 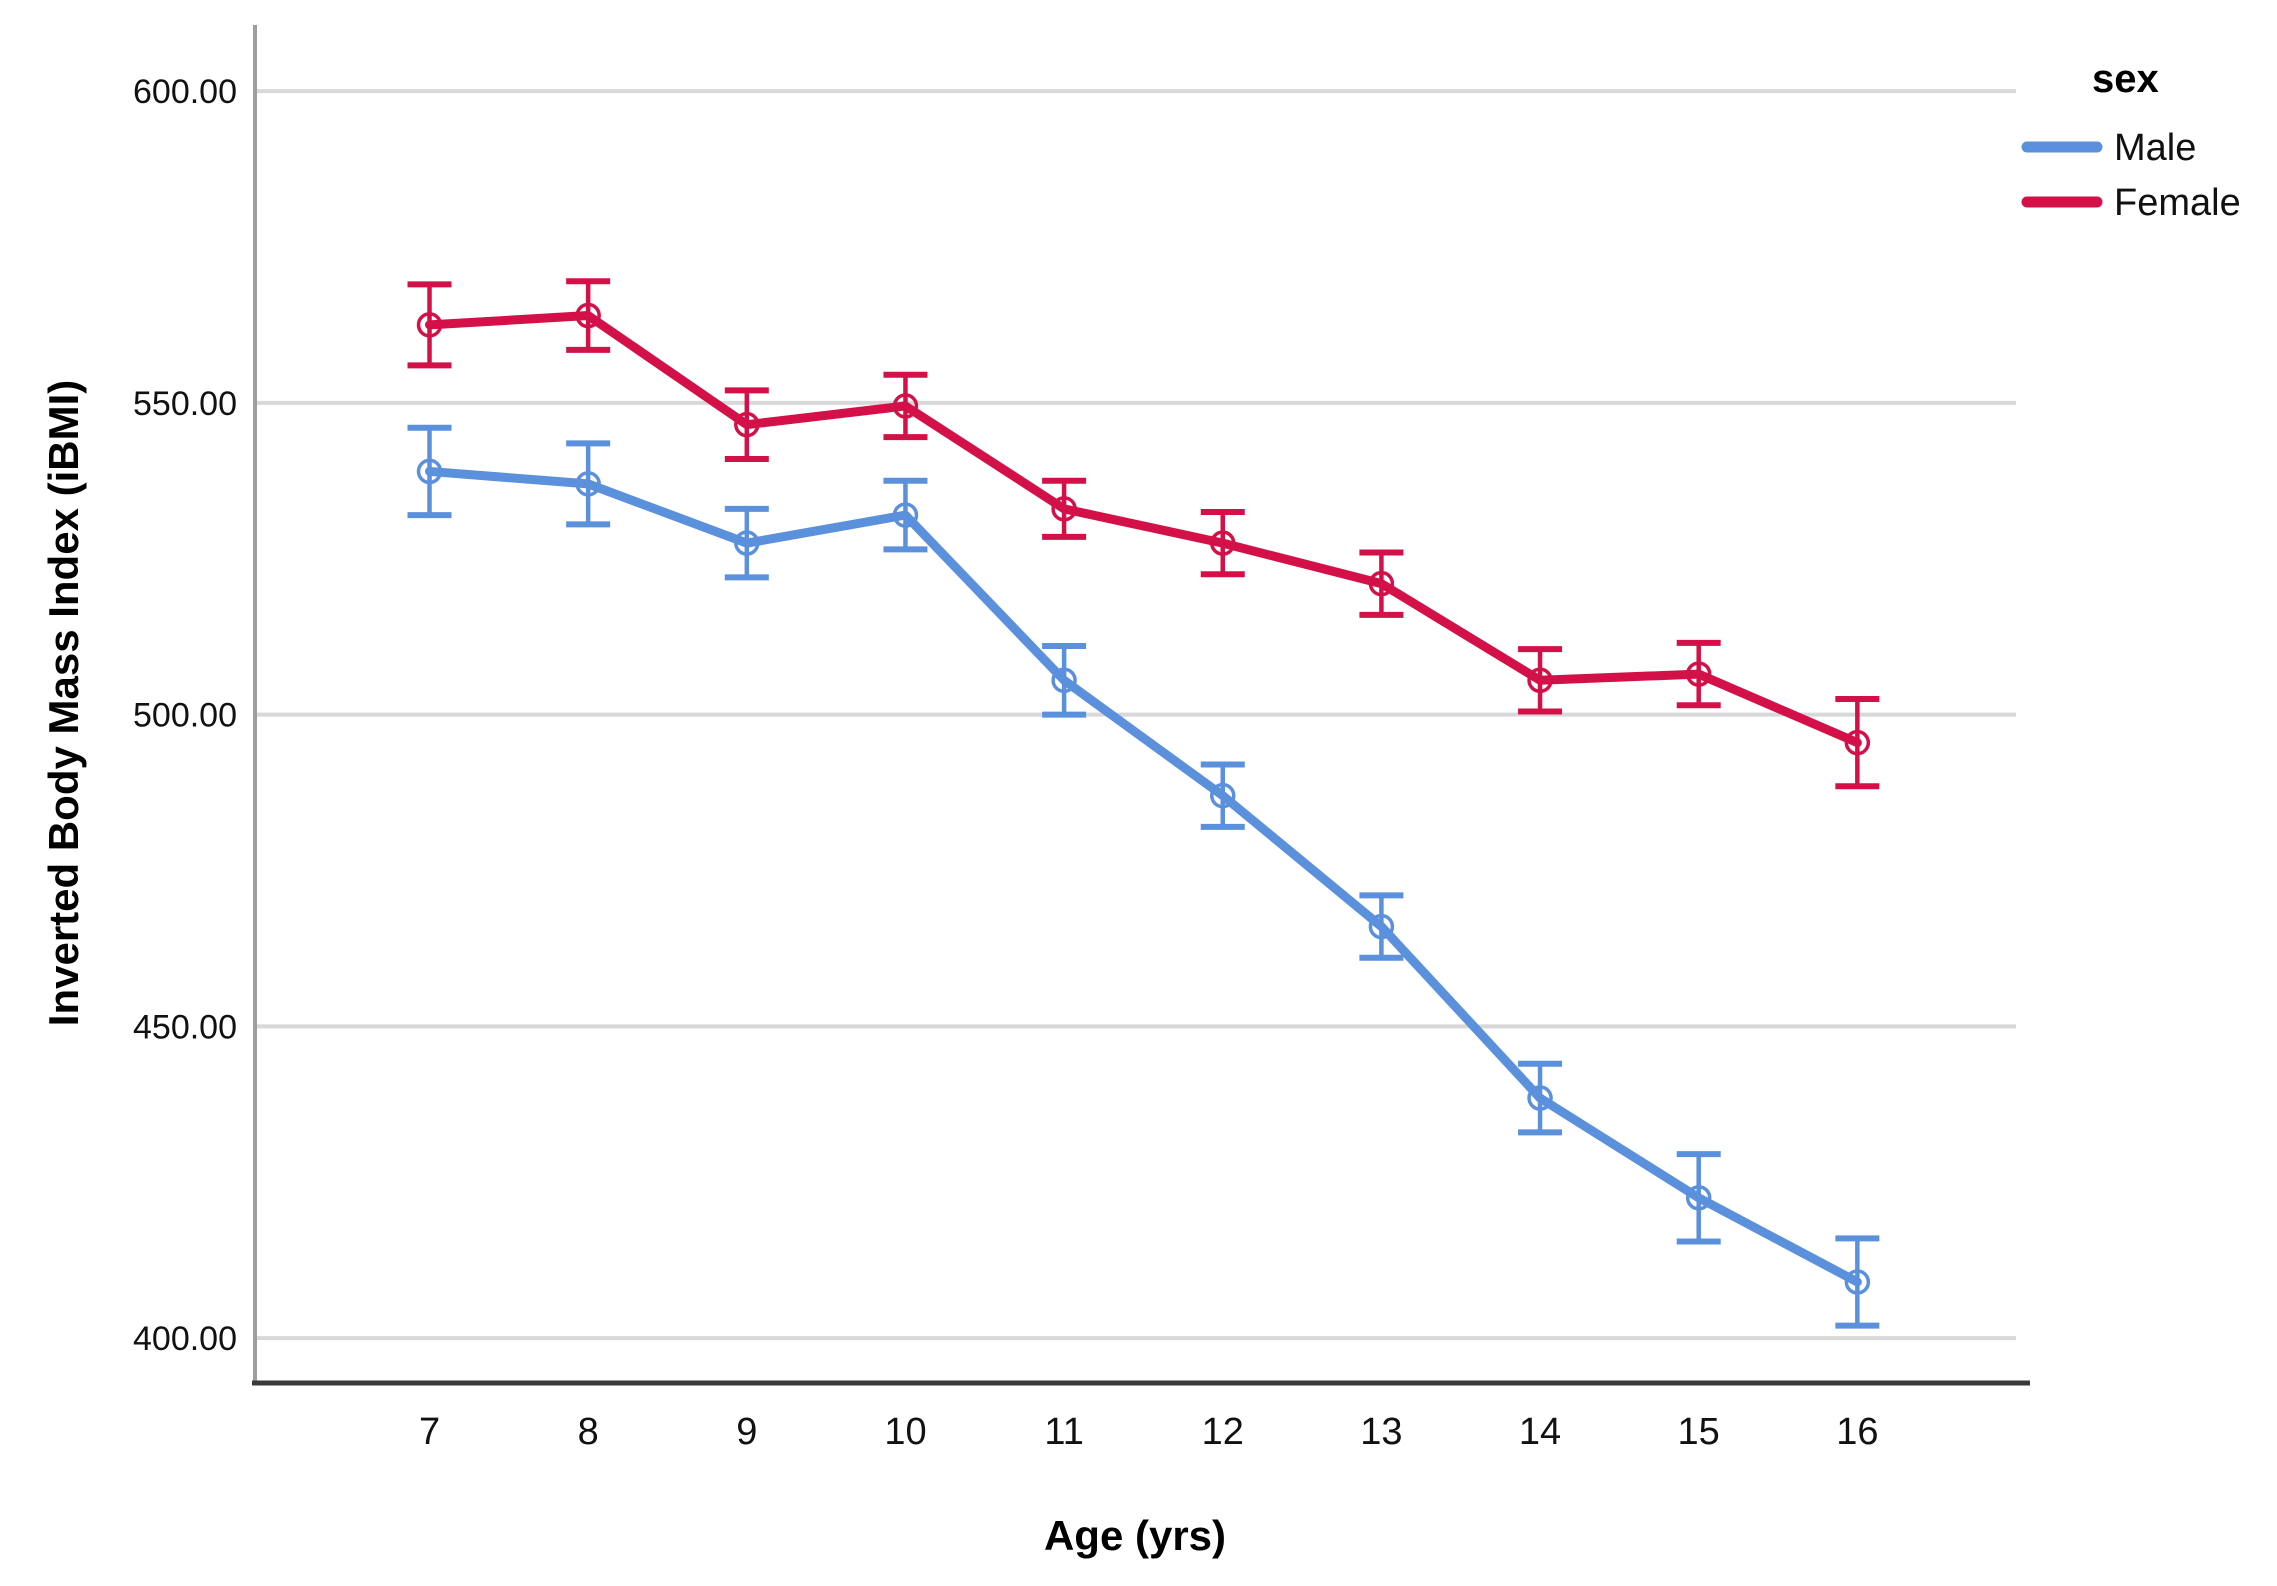 I want to click on y-axis-title: Inverted Body Mass Index (iBMI), so click(x=63, y=703).